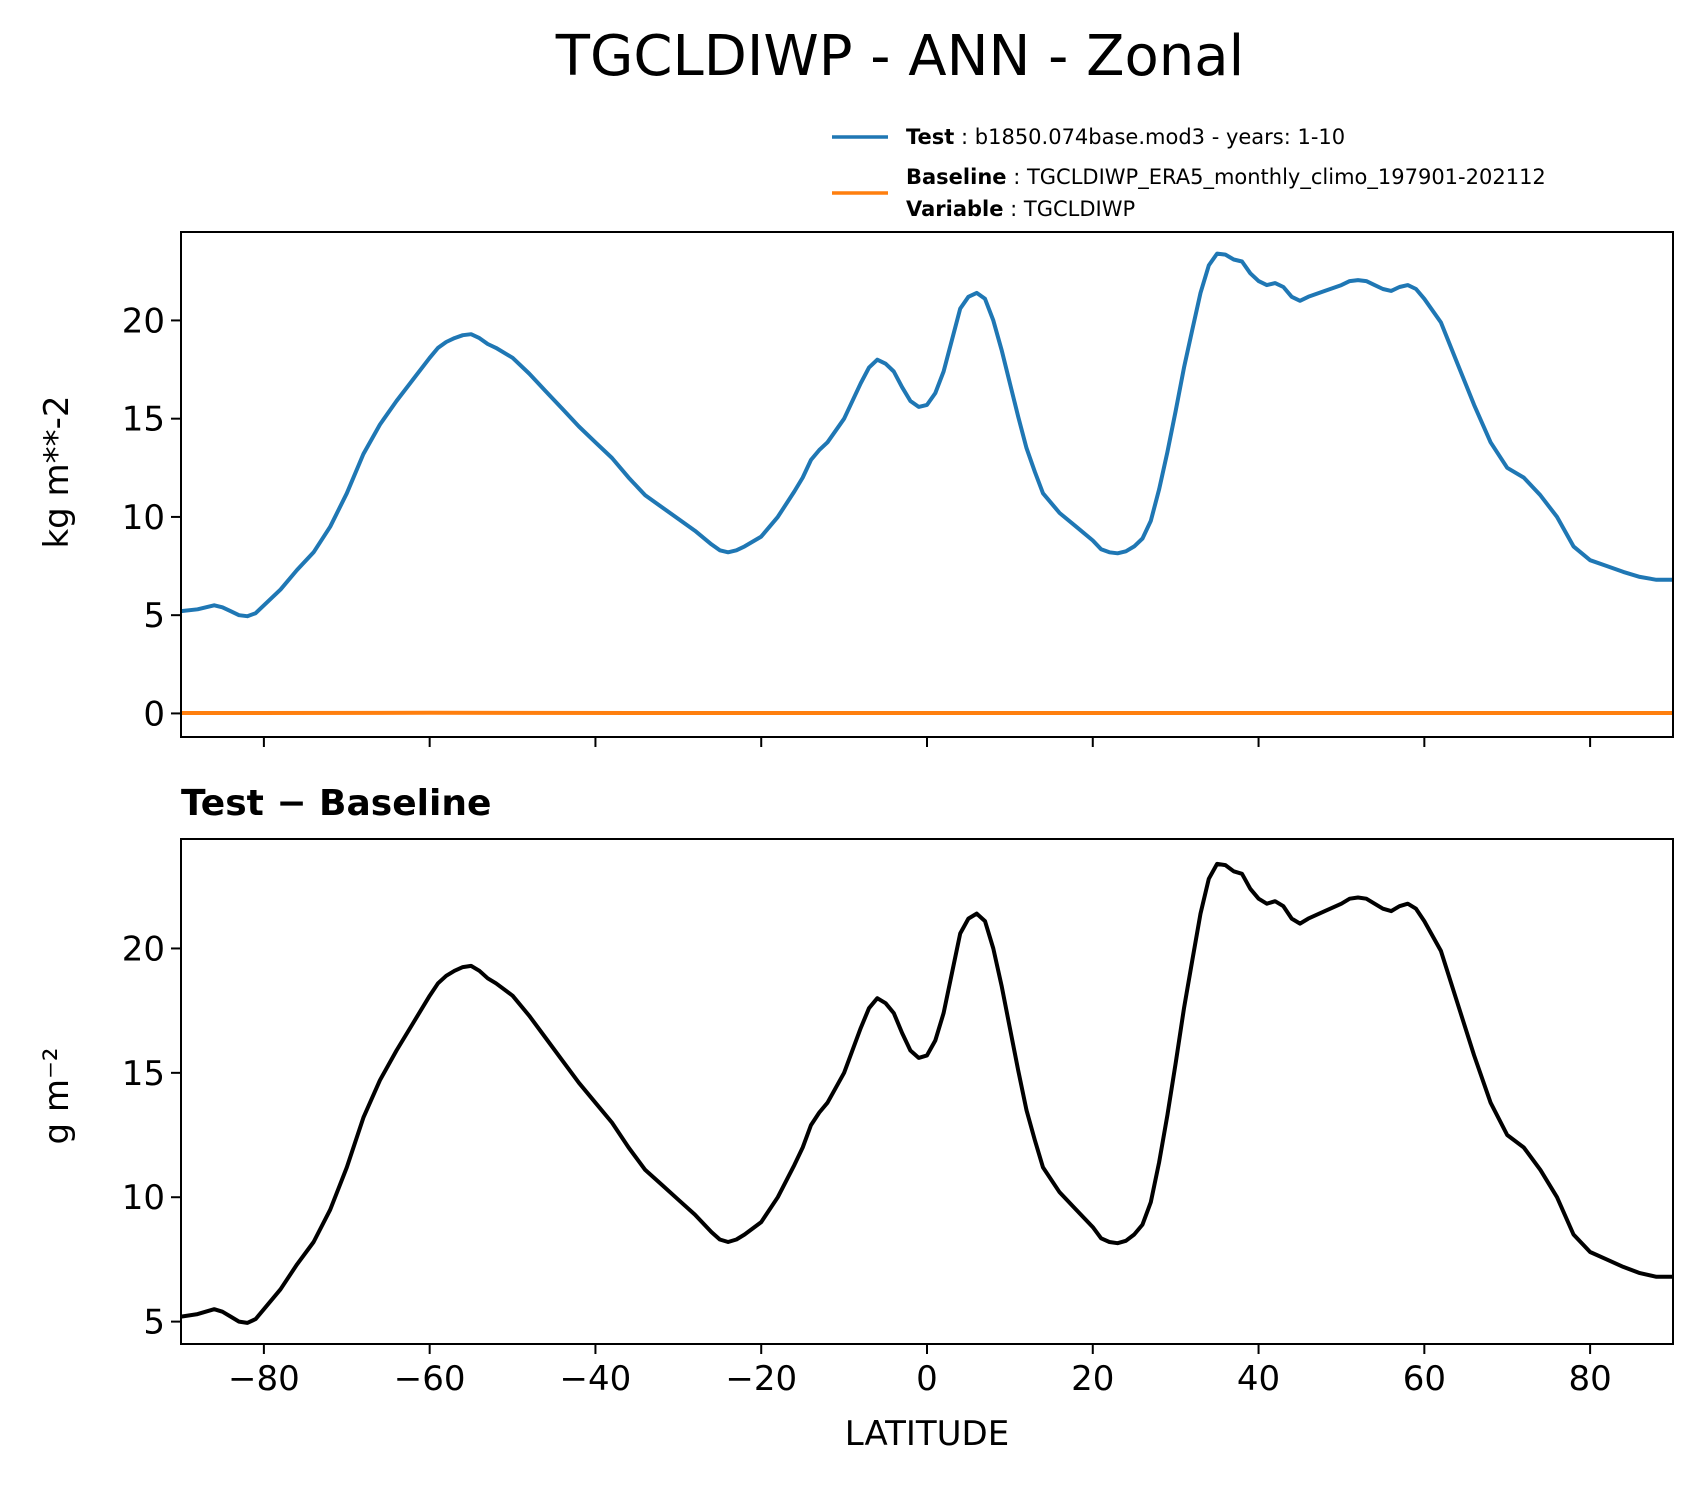 The height and width of the screenshot is (1496, 1696). What do you see at coordinates (154, 714) in the screenshot?
I see `top-ytick-label: 0` at bounding box center [154, 714].